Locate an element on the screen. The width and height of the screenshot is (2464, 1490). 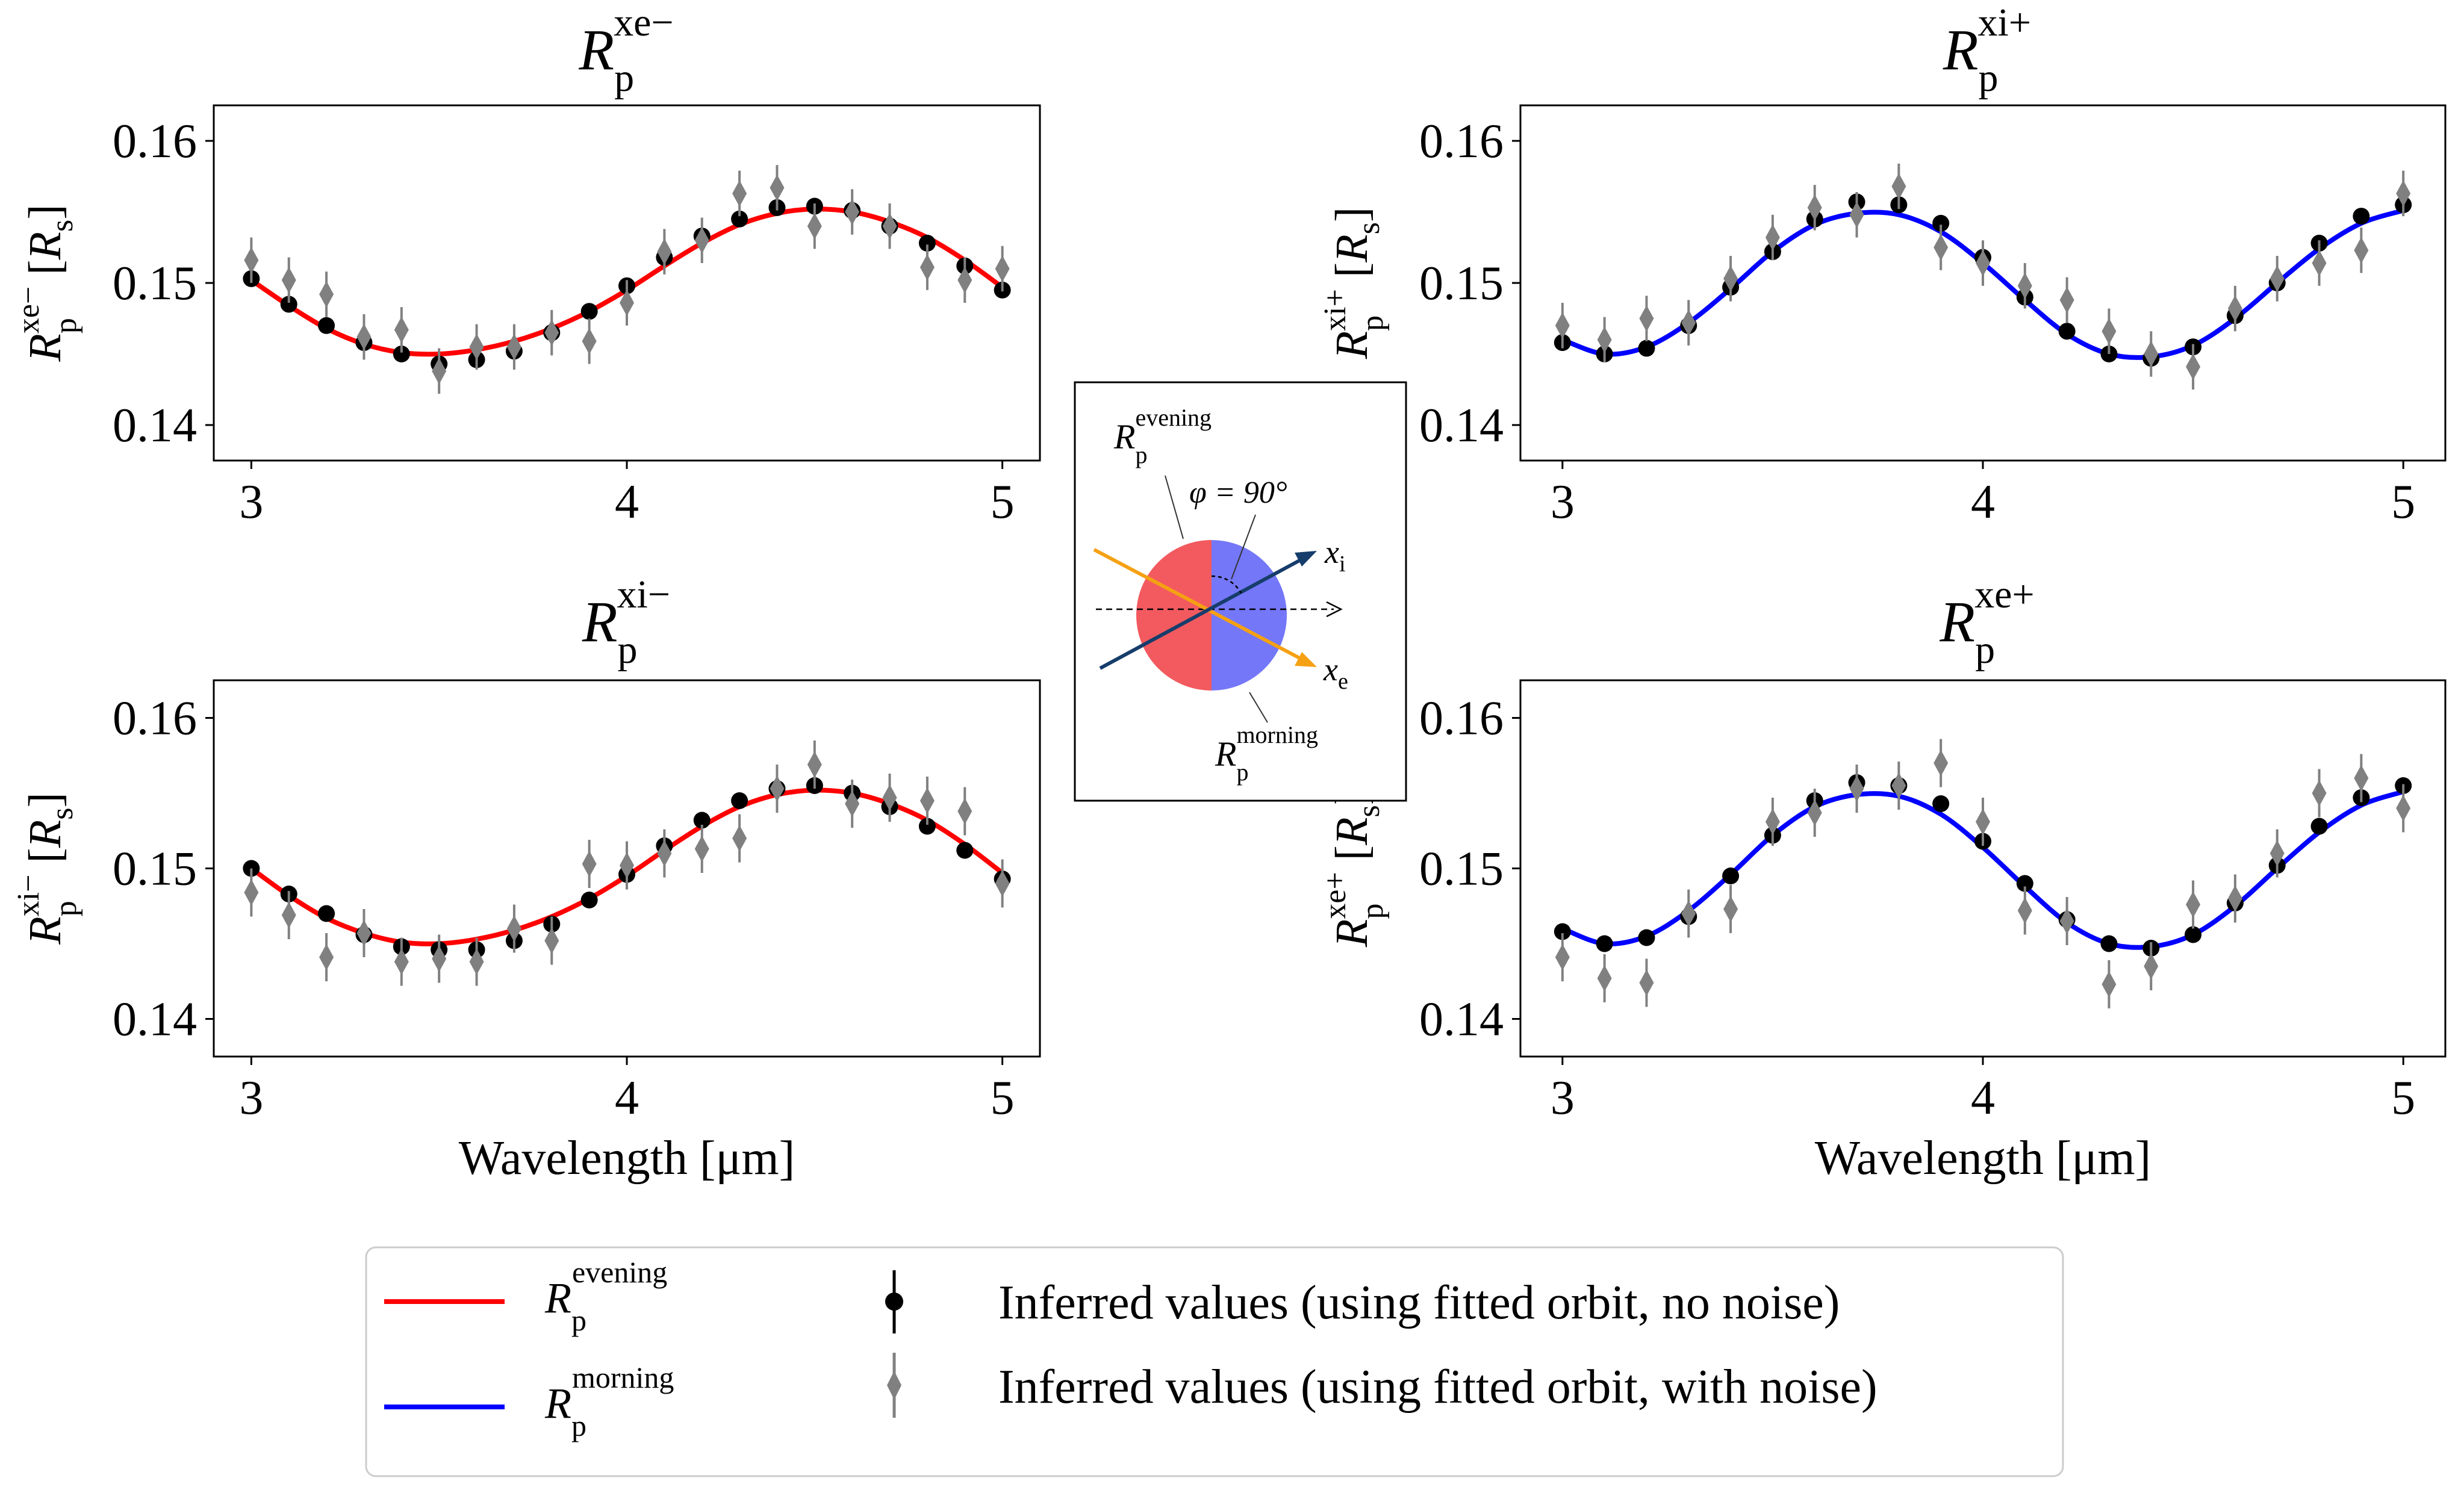
plot-frame is located at coordinates (1983, 868).